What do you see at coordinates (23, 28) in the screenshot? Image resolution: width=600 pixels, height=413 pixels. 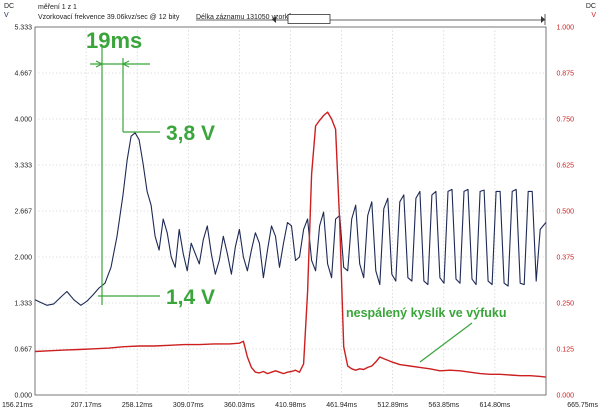 I see `left-y-tick-label: 5.333` at bounding box center [23, 28].